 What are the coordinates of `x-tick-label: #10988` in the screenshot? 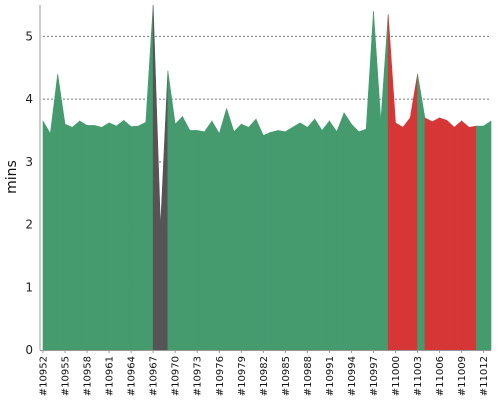 It's located at (308, 376).